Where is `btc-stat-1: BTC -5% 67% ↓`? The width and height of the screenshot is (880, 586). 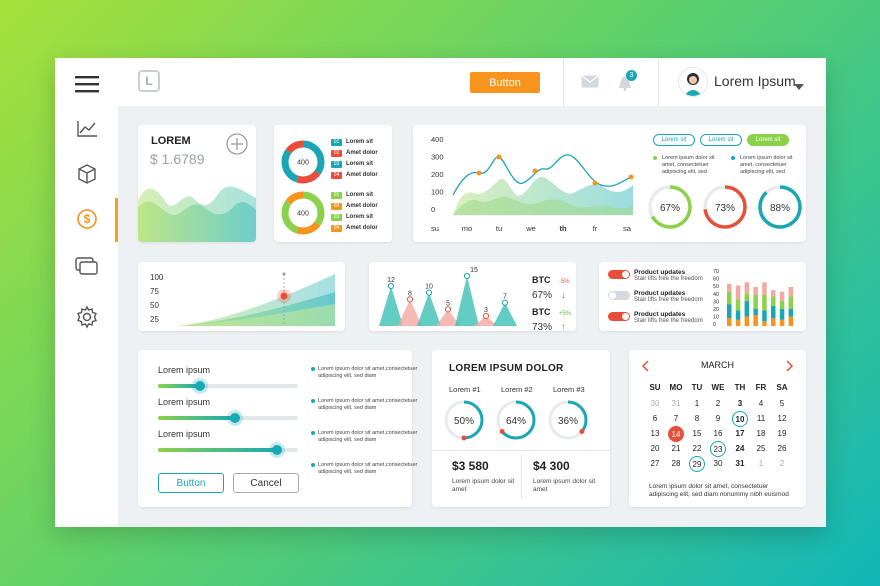 btc-stat-1: BTC -5% 67% ↓ is located at coordinates (551, 285).